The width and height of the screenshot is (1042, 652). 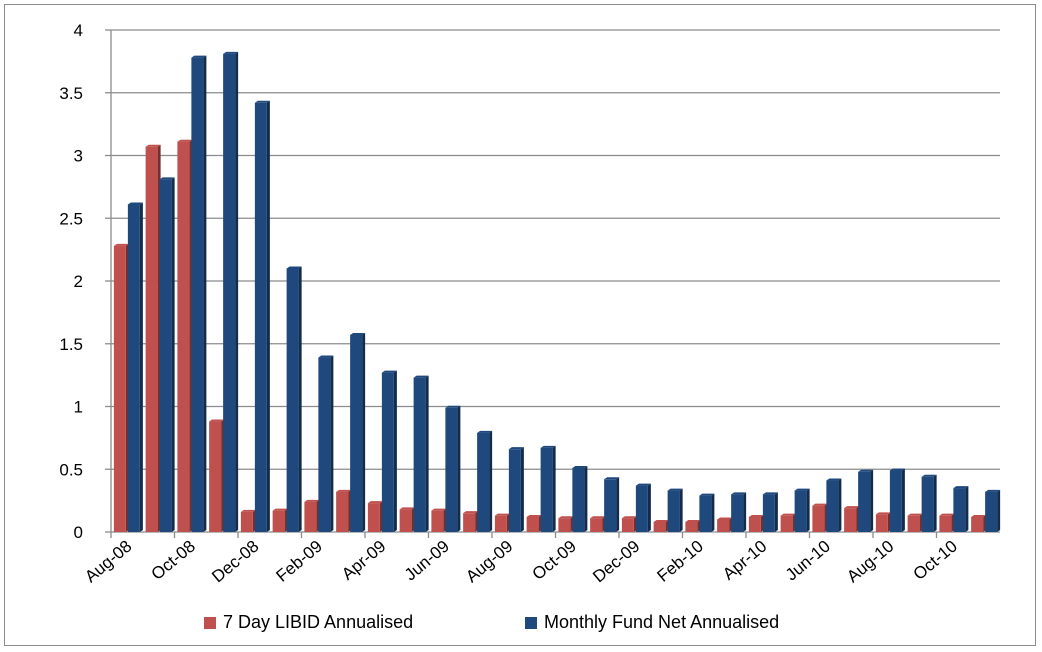 I want to click on y-tick-label: 4, so click(x=78, y=30).